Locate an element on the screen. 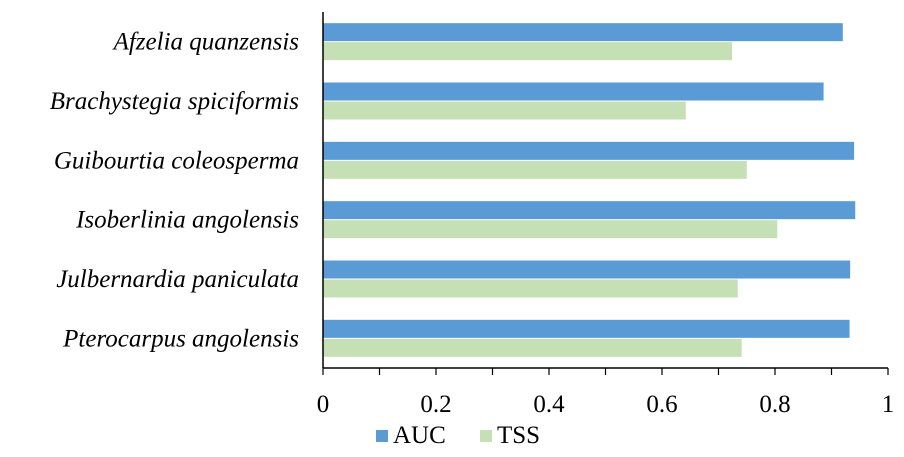 The height and width of the screenshot is (457, 904). legend: AUC TSS is located at coordinates (458, 435).